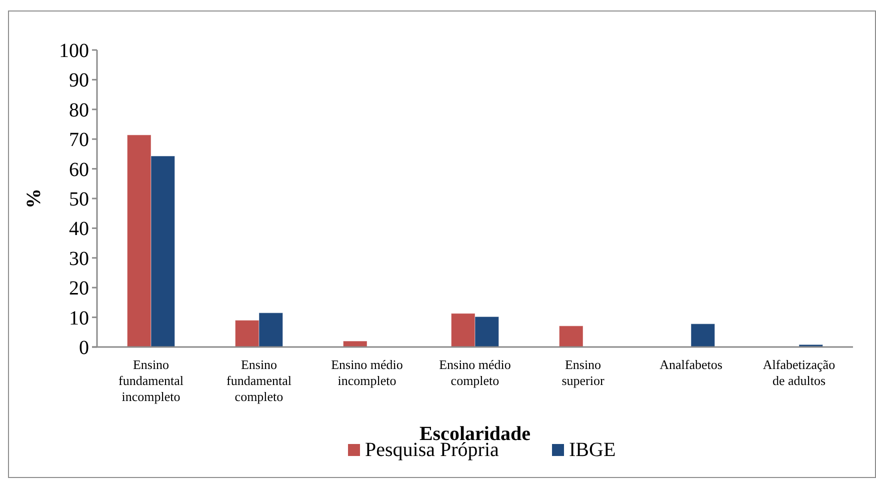  I want to click on x-tick-label: Ensino superior, so click(583, 372).